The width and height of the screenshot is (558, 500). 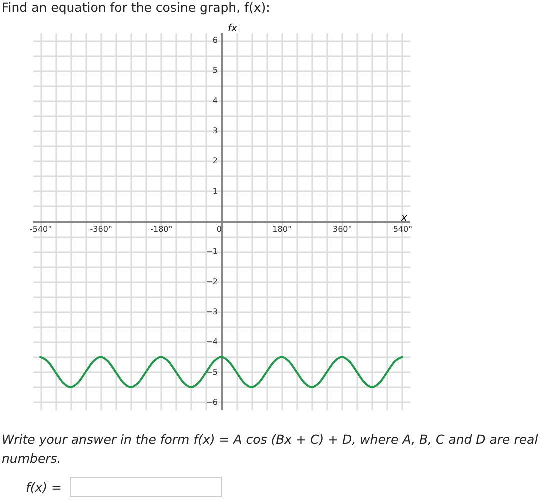 What do you see at coordinates (136, 7) in the screenshot?
I see `chart-title: Find an equation for the cosine graph, f(x):` at bounding box center [136, 7].